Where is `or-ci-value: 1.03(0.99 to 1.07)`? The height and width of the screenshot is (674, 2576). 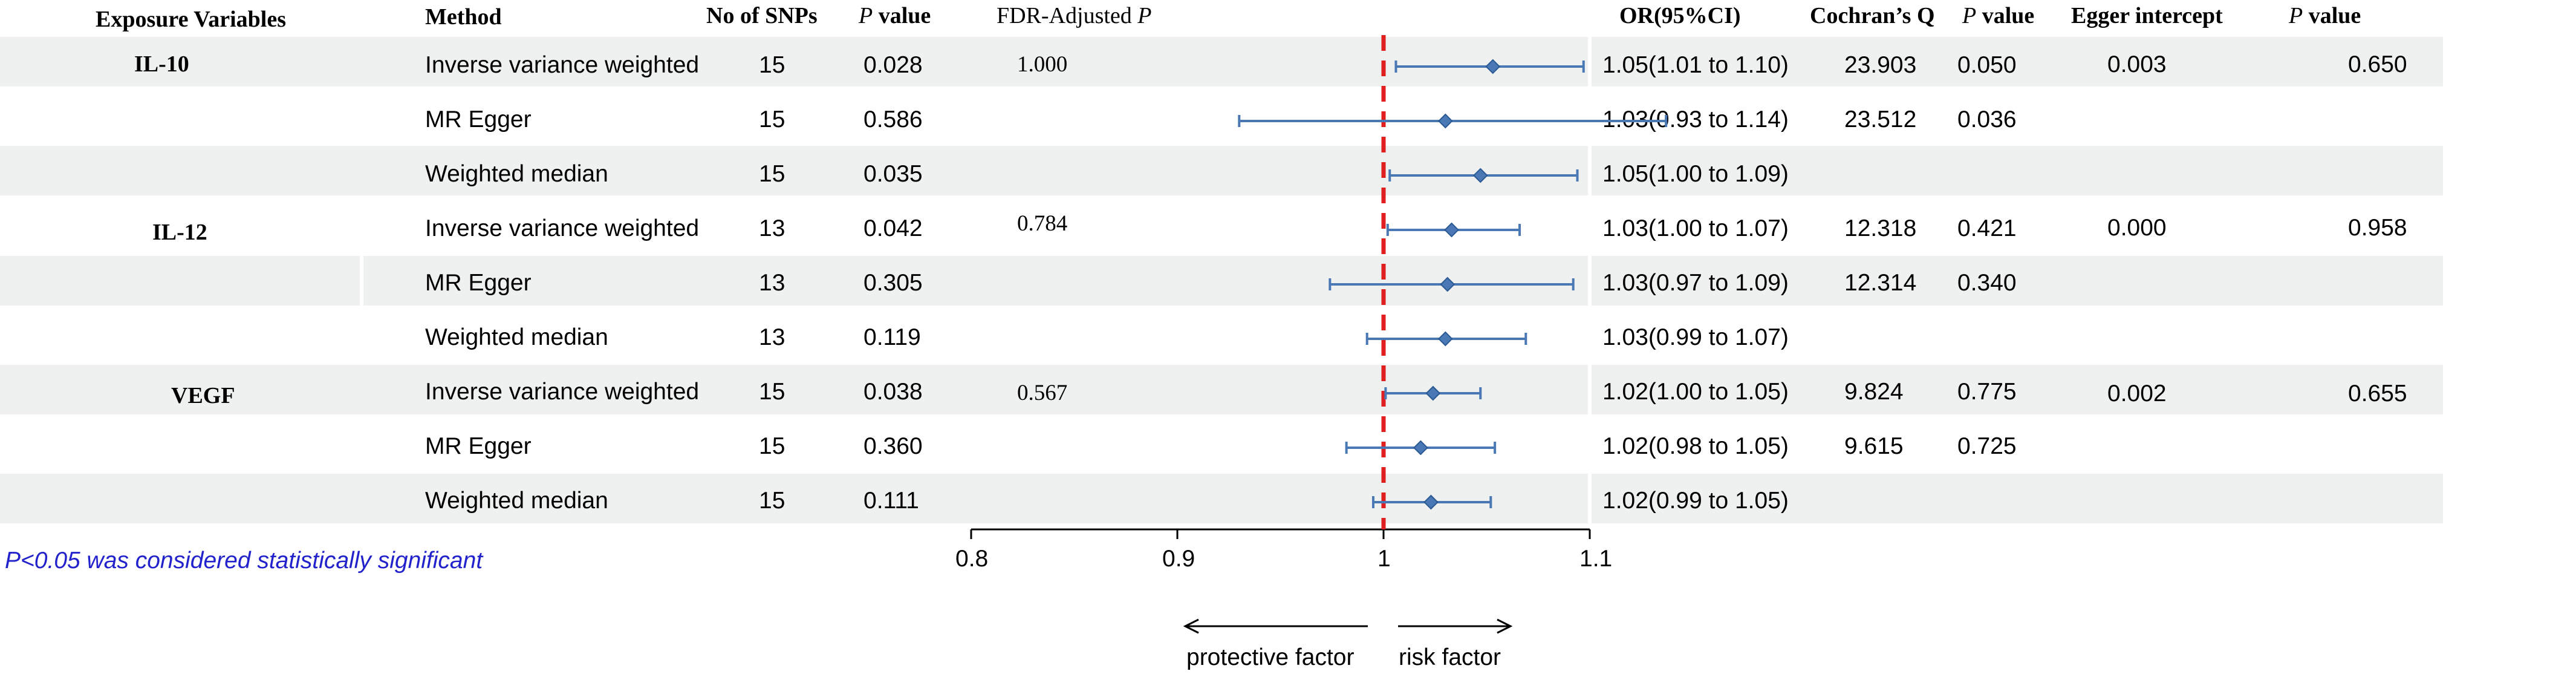
or-ci-value: 1.03(0.99 to 1.07) is located at coordinates (1696, 337).